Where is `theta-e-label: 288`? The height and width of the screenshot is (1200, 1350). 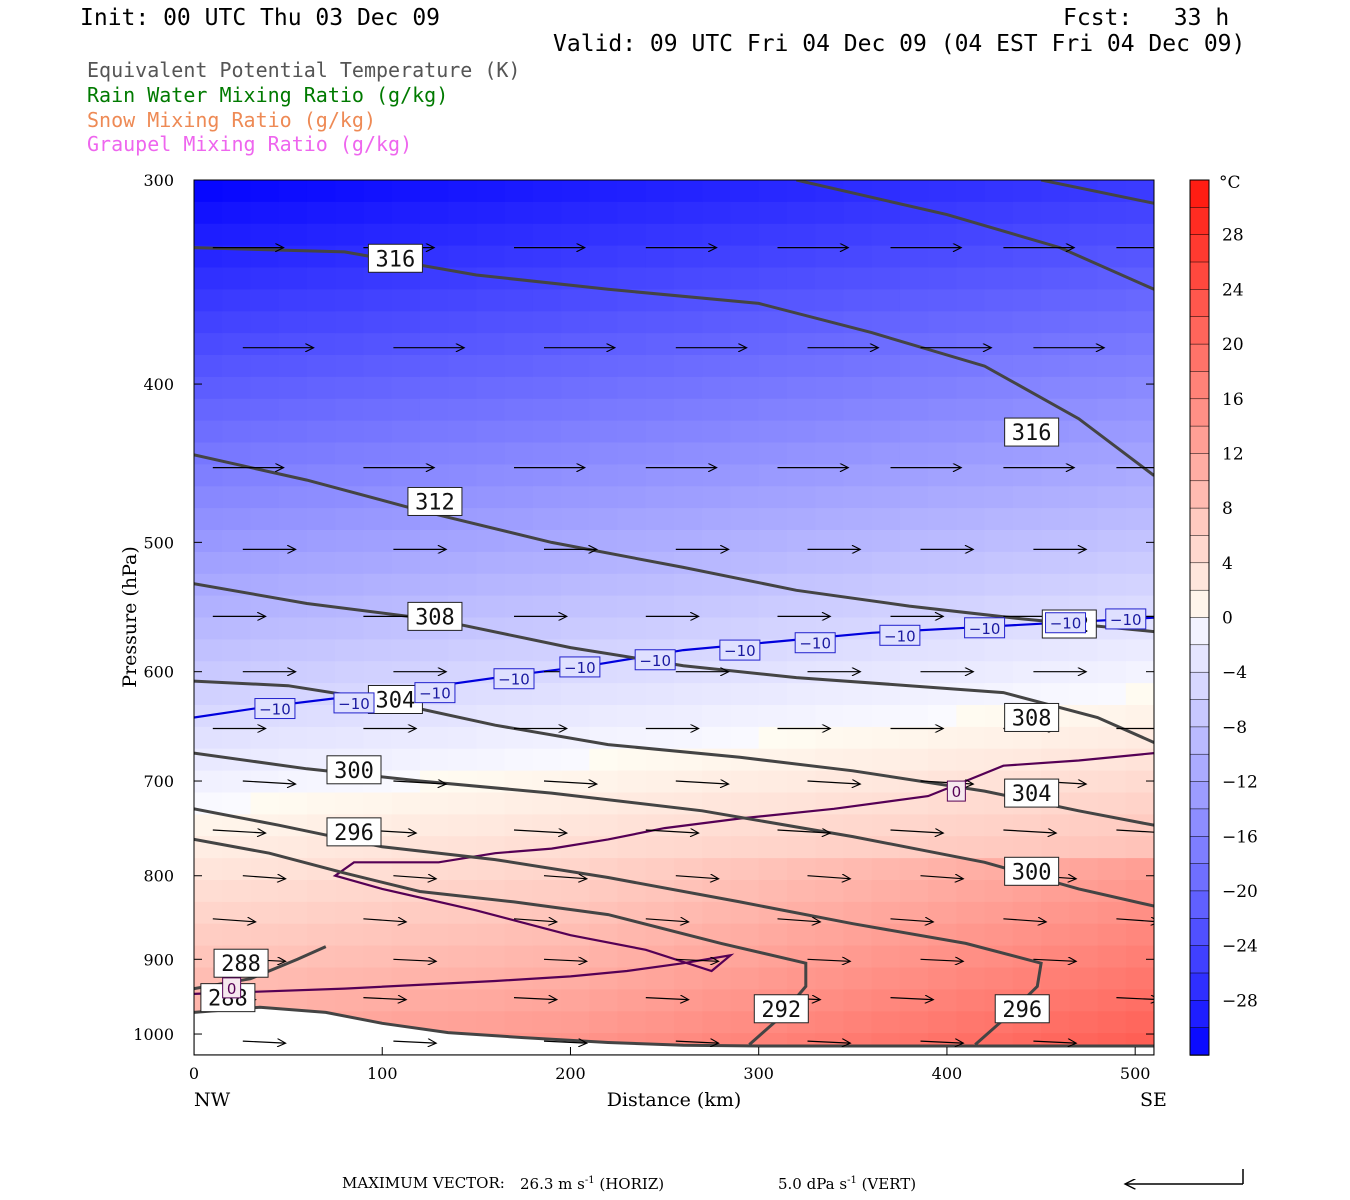
theta-e-label: 288 is located at coordinates (241, 964).